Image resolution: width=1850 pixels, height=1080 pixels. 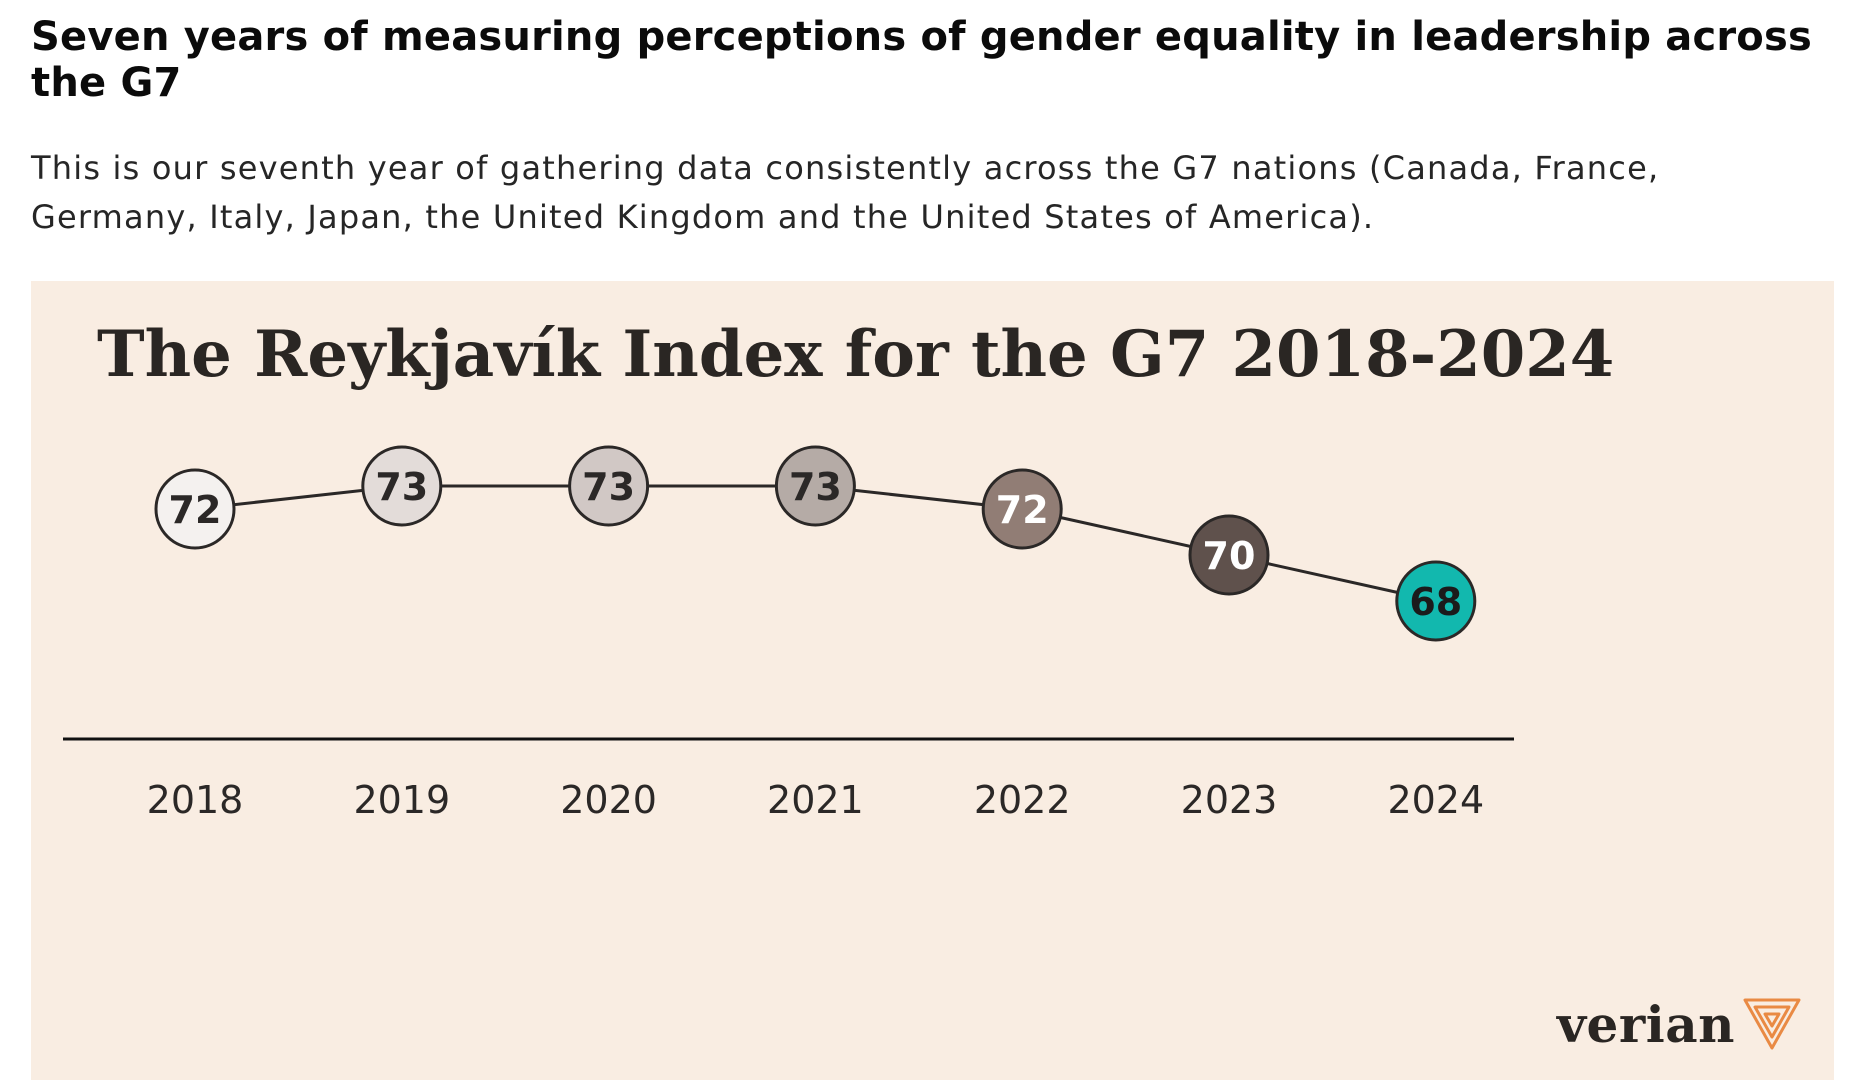 I want to click on data-point-2020, so click(x=609, y=486).